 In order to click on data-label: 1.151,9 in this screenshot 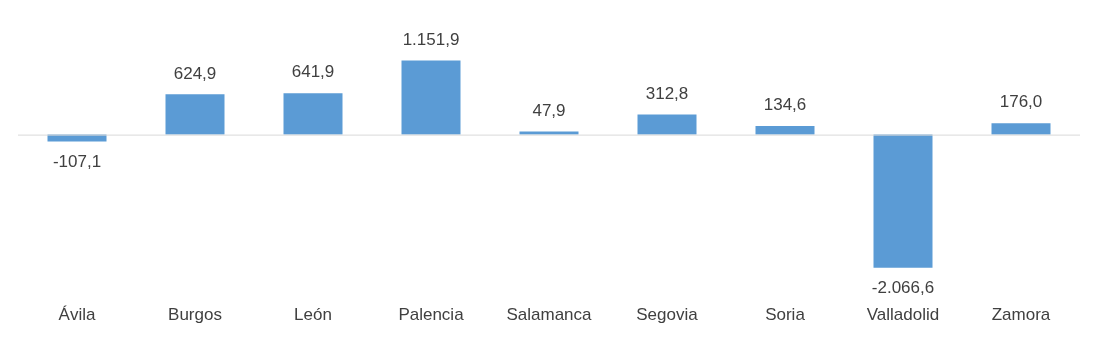, I will do `click(431, 39)`.